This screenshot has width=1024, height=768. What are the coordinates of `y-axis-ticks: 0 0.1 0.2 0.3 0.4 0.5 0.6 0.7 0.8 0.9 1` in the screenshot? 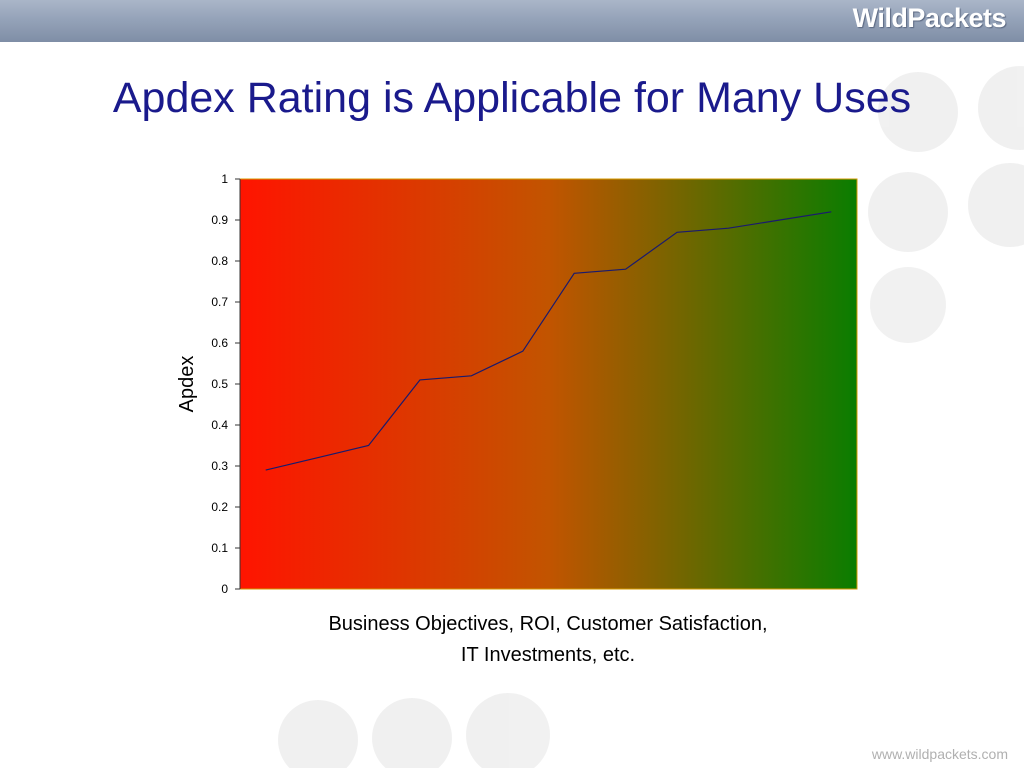 It's located at (225, 384).